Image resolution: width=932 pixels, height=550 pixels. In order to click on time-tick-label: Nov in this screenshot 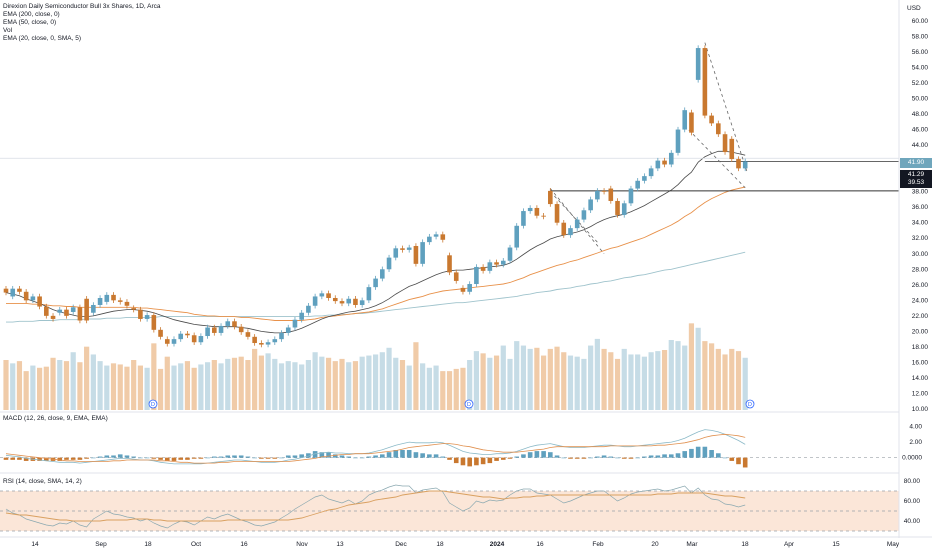, I will do `click(302, 544)`.